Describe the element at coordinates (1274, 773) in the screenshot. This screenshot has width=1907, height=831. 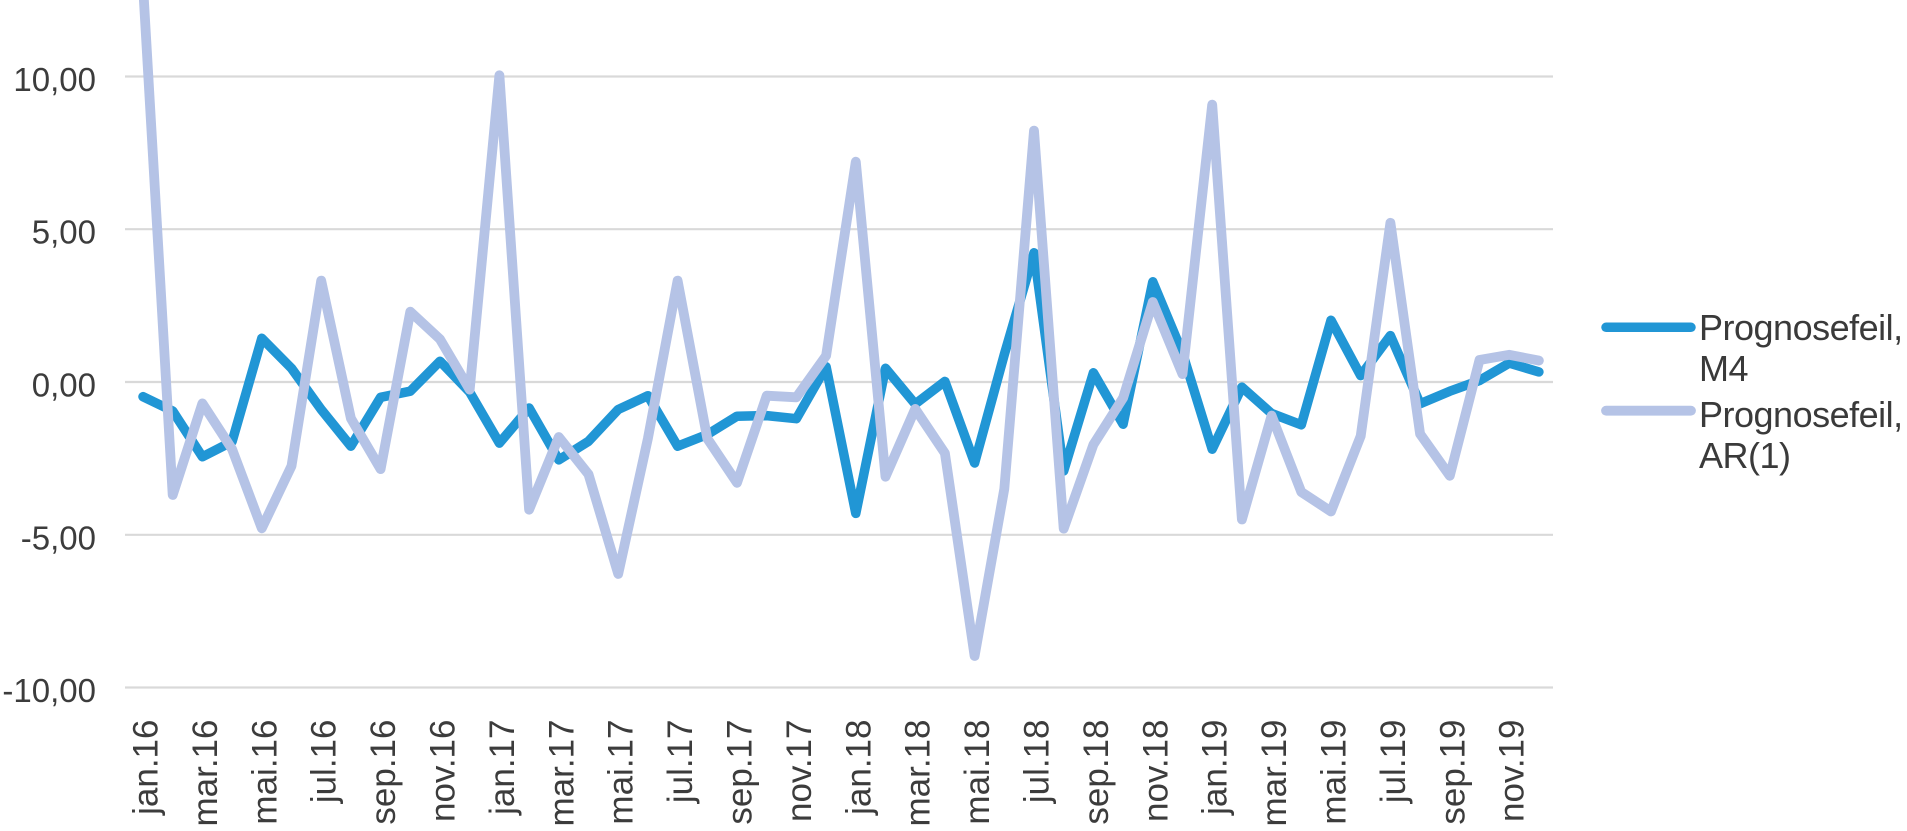
I see `svg-text: mar.19` at that location.